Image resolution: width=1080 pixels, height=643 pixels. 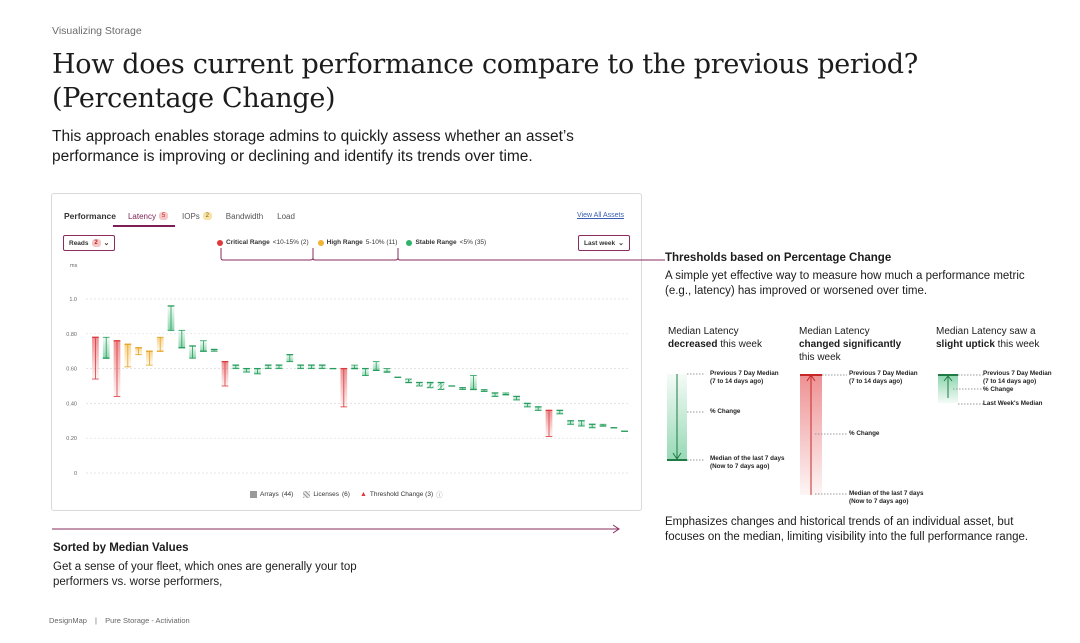 What do you see at coordinates (883, 373) in the screenshot?
I see `d2-prev-median: Previous 7 Day Median` at bounding box center [883, 373].